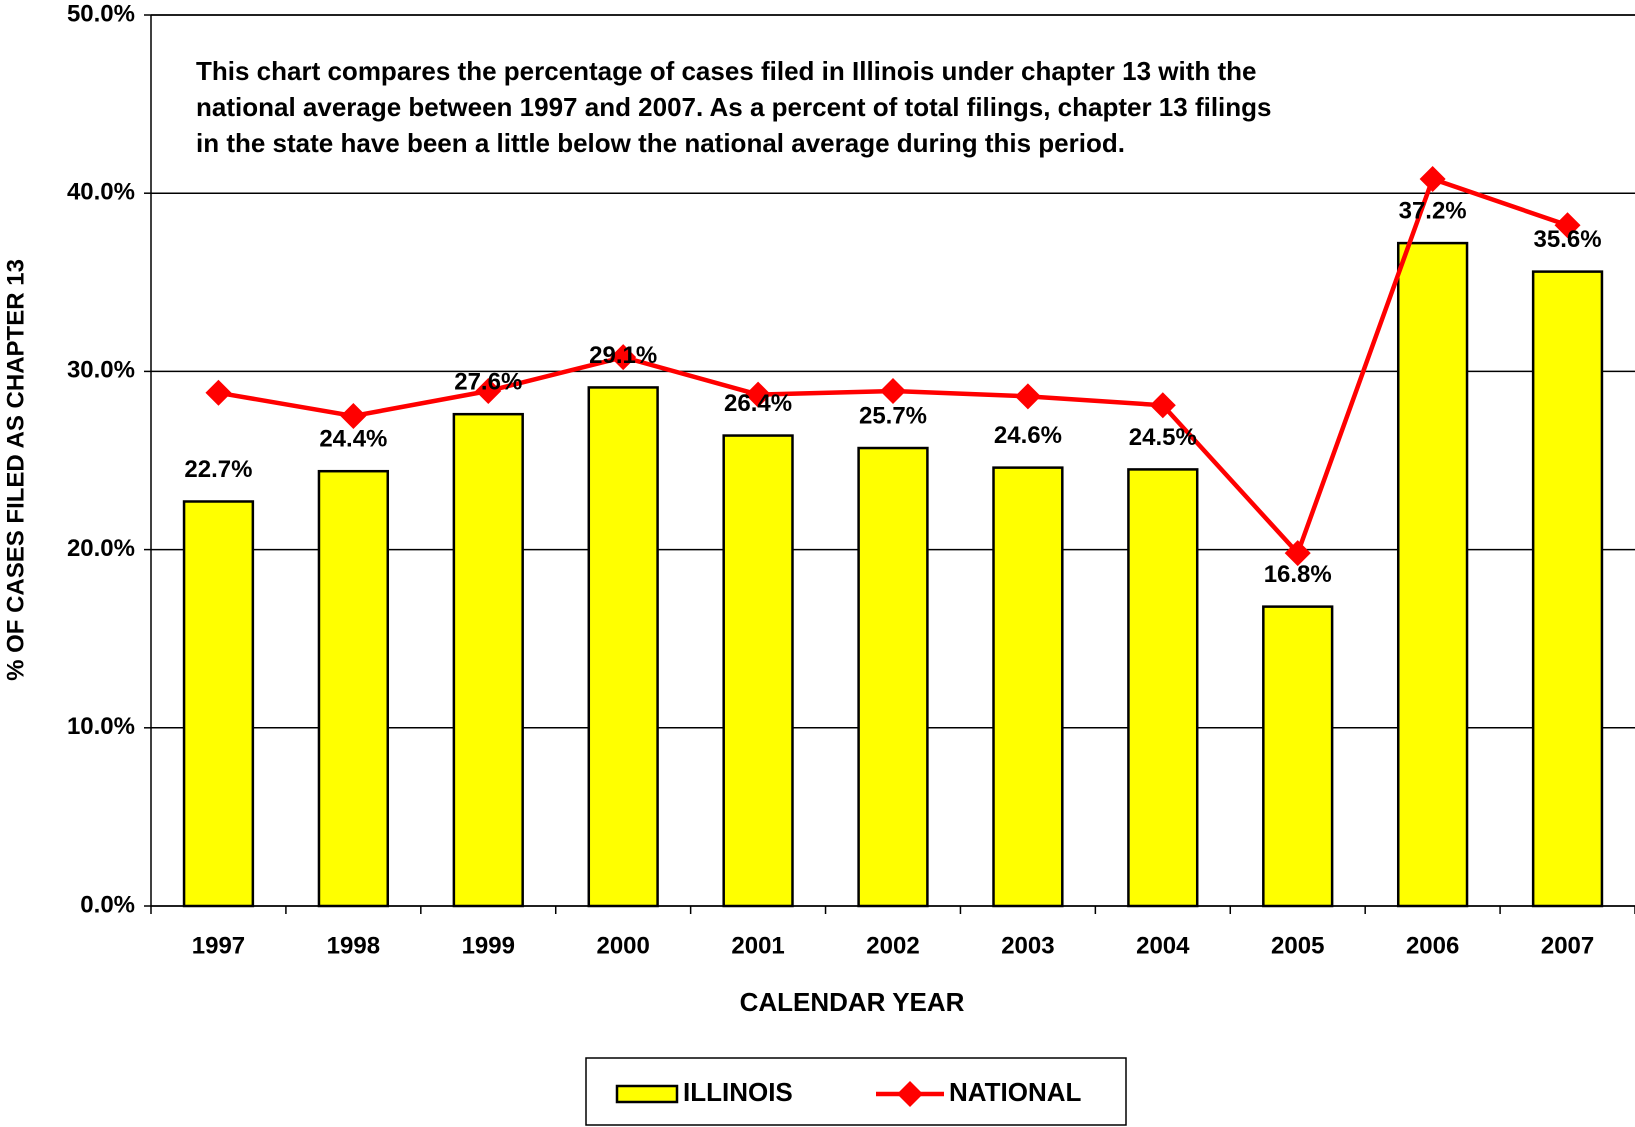 This screenshot has height=1127, width=1635. I want to click on y-tick-label: 40.0%, so click(101, 192).